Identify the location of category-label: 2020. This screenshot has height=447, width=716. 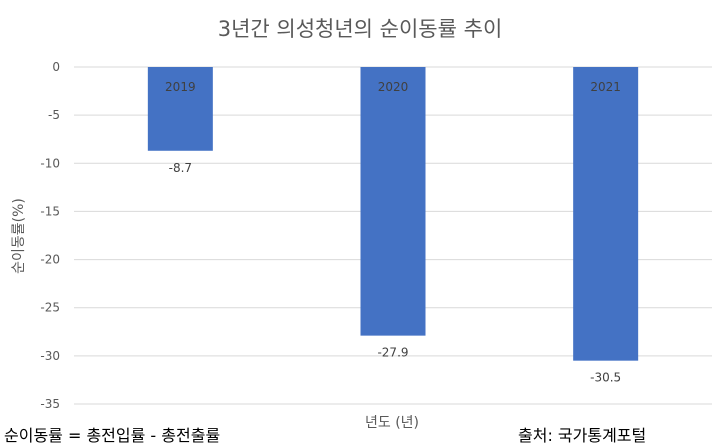
(393, 87).